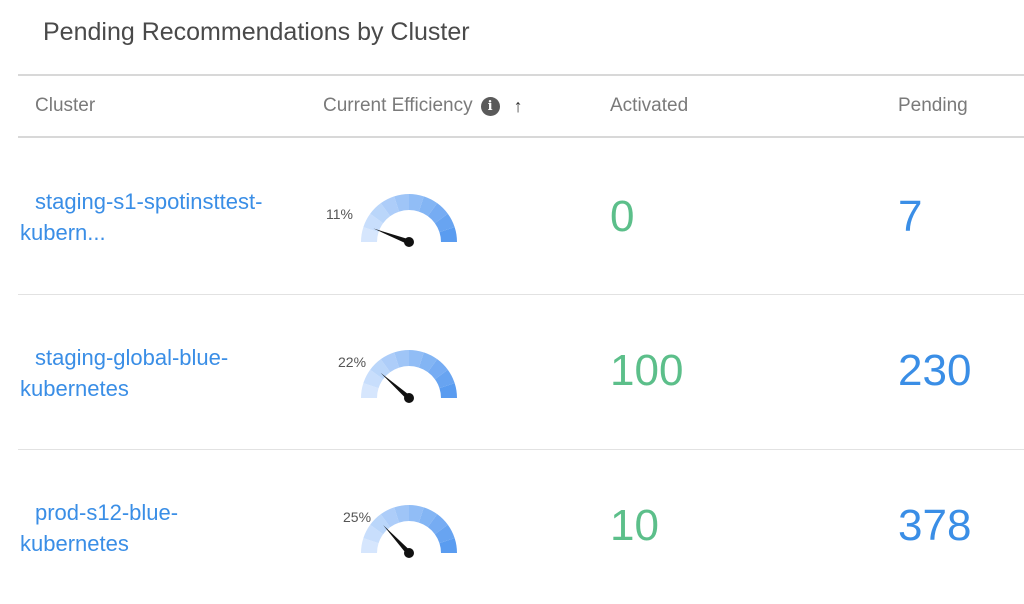  I want to click on efficiency-percent: 22%, so click(352, 362).